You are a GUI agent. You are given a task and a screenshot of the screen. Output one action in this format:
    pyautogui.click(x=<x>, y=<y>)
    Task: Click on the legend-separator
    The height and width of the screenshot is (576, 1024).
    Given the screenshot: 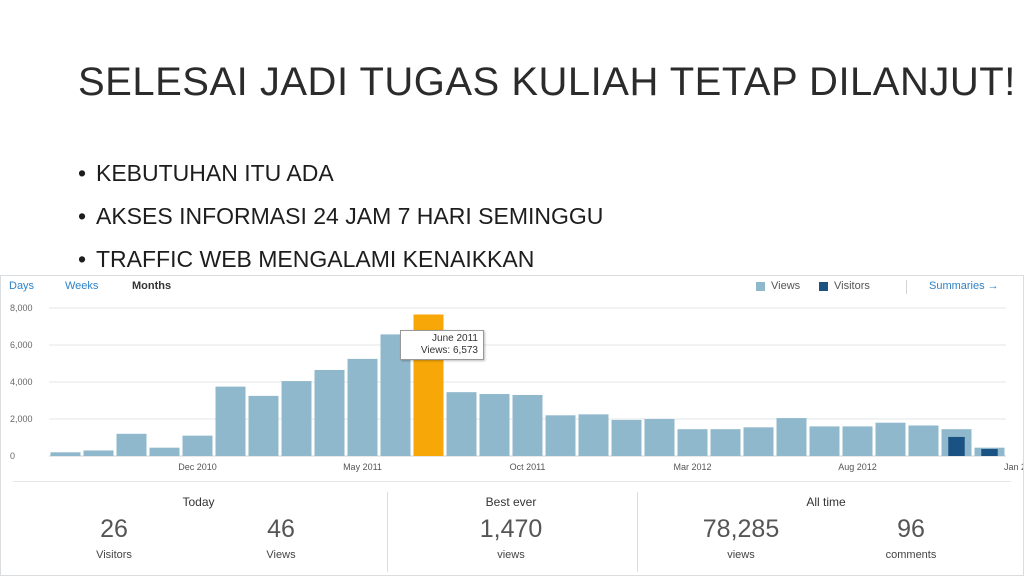 What is the action you would take?
    pyautogui.click(x=906, y=287)
    